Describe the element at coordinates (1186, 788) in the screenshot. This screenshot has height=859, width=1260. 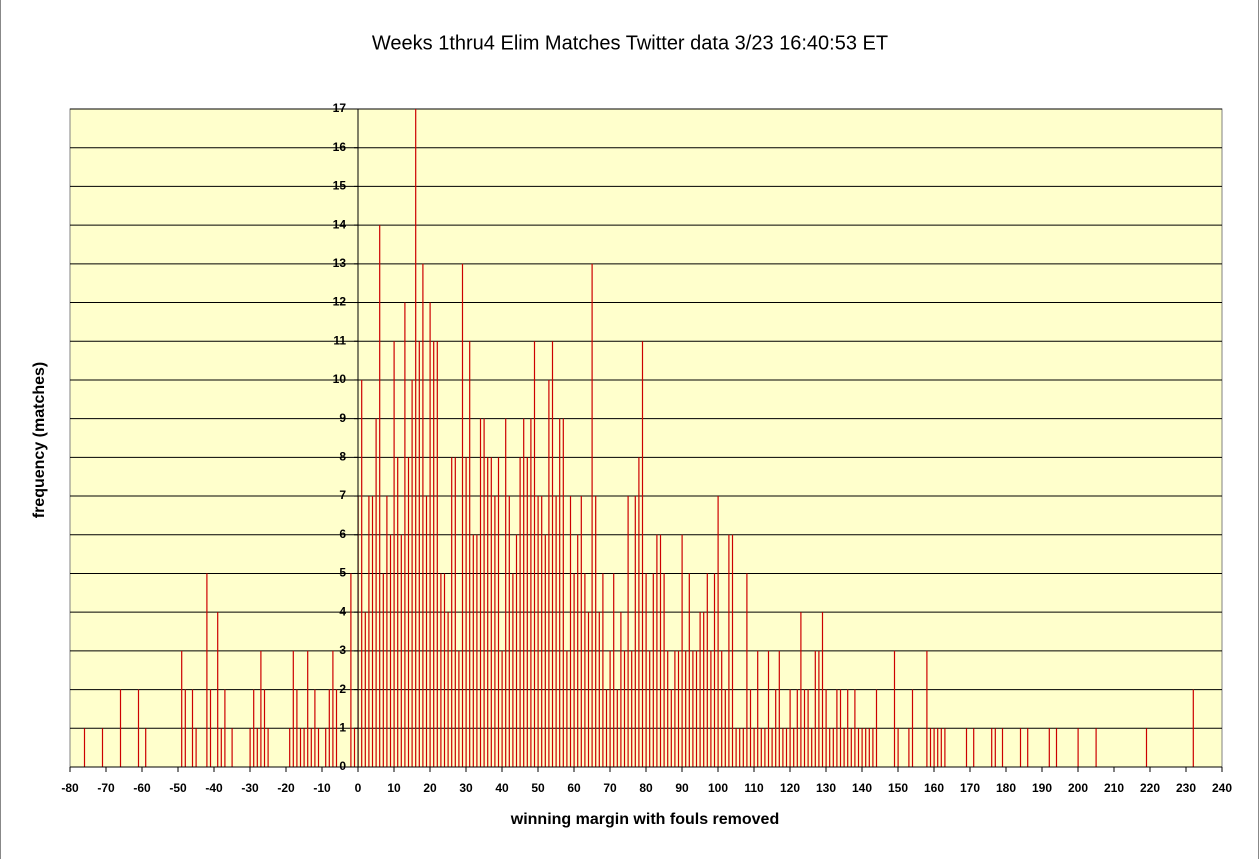
I see `x-tick-label: 230` at that location.